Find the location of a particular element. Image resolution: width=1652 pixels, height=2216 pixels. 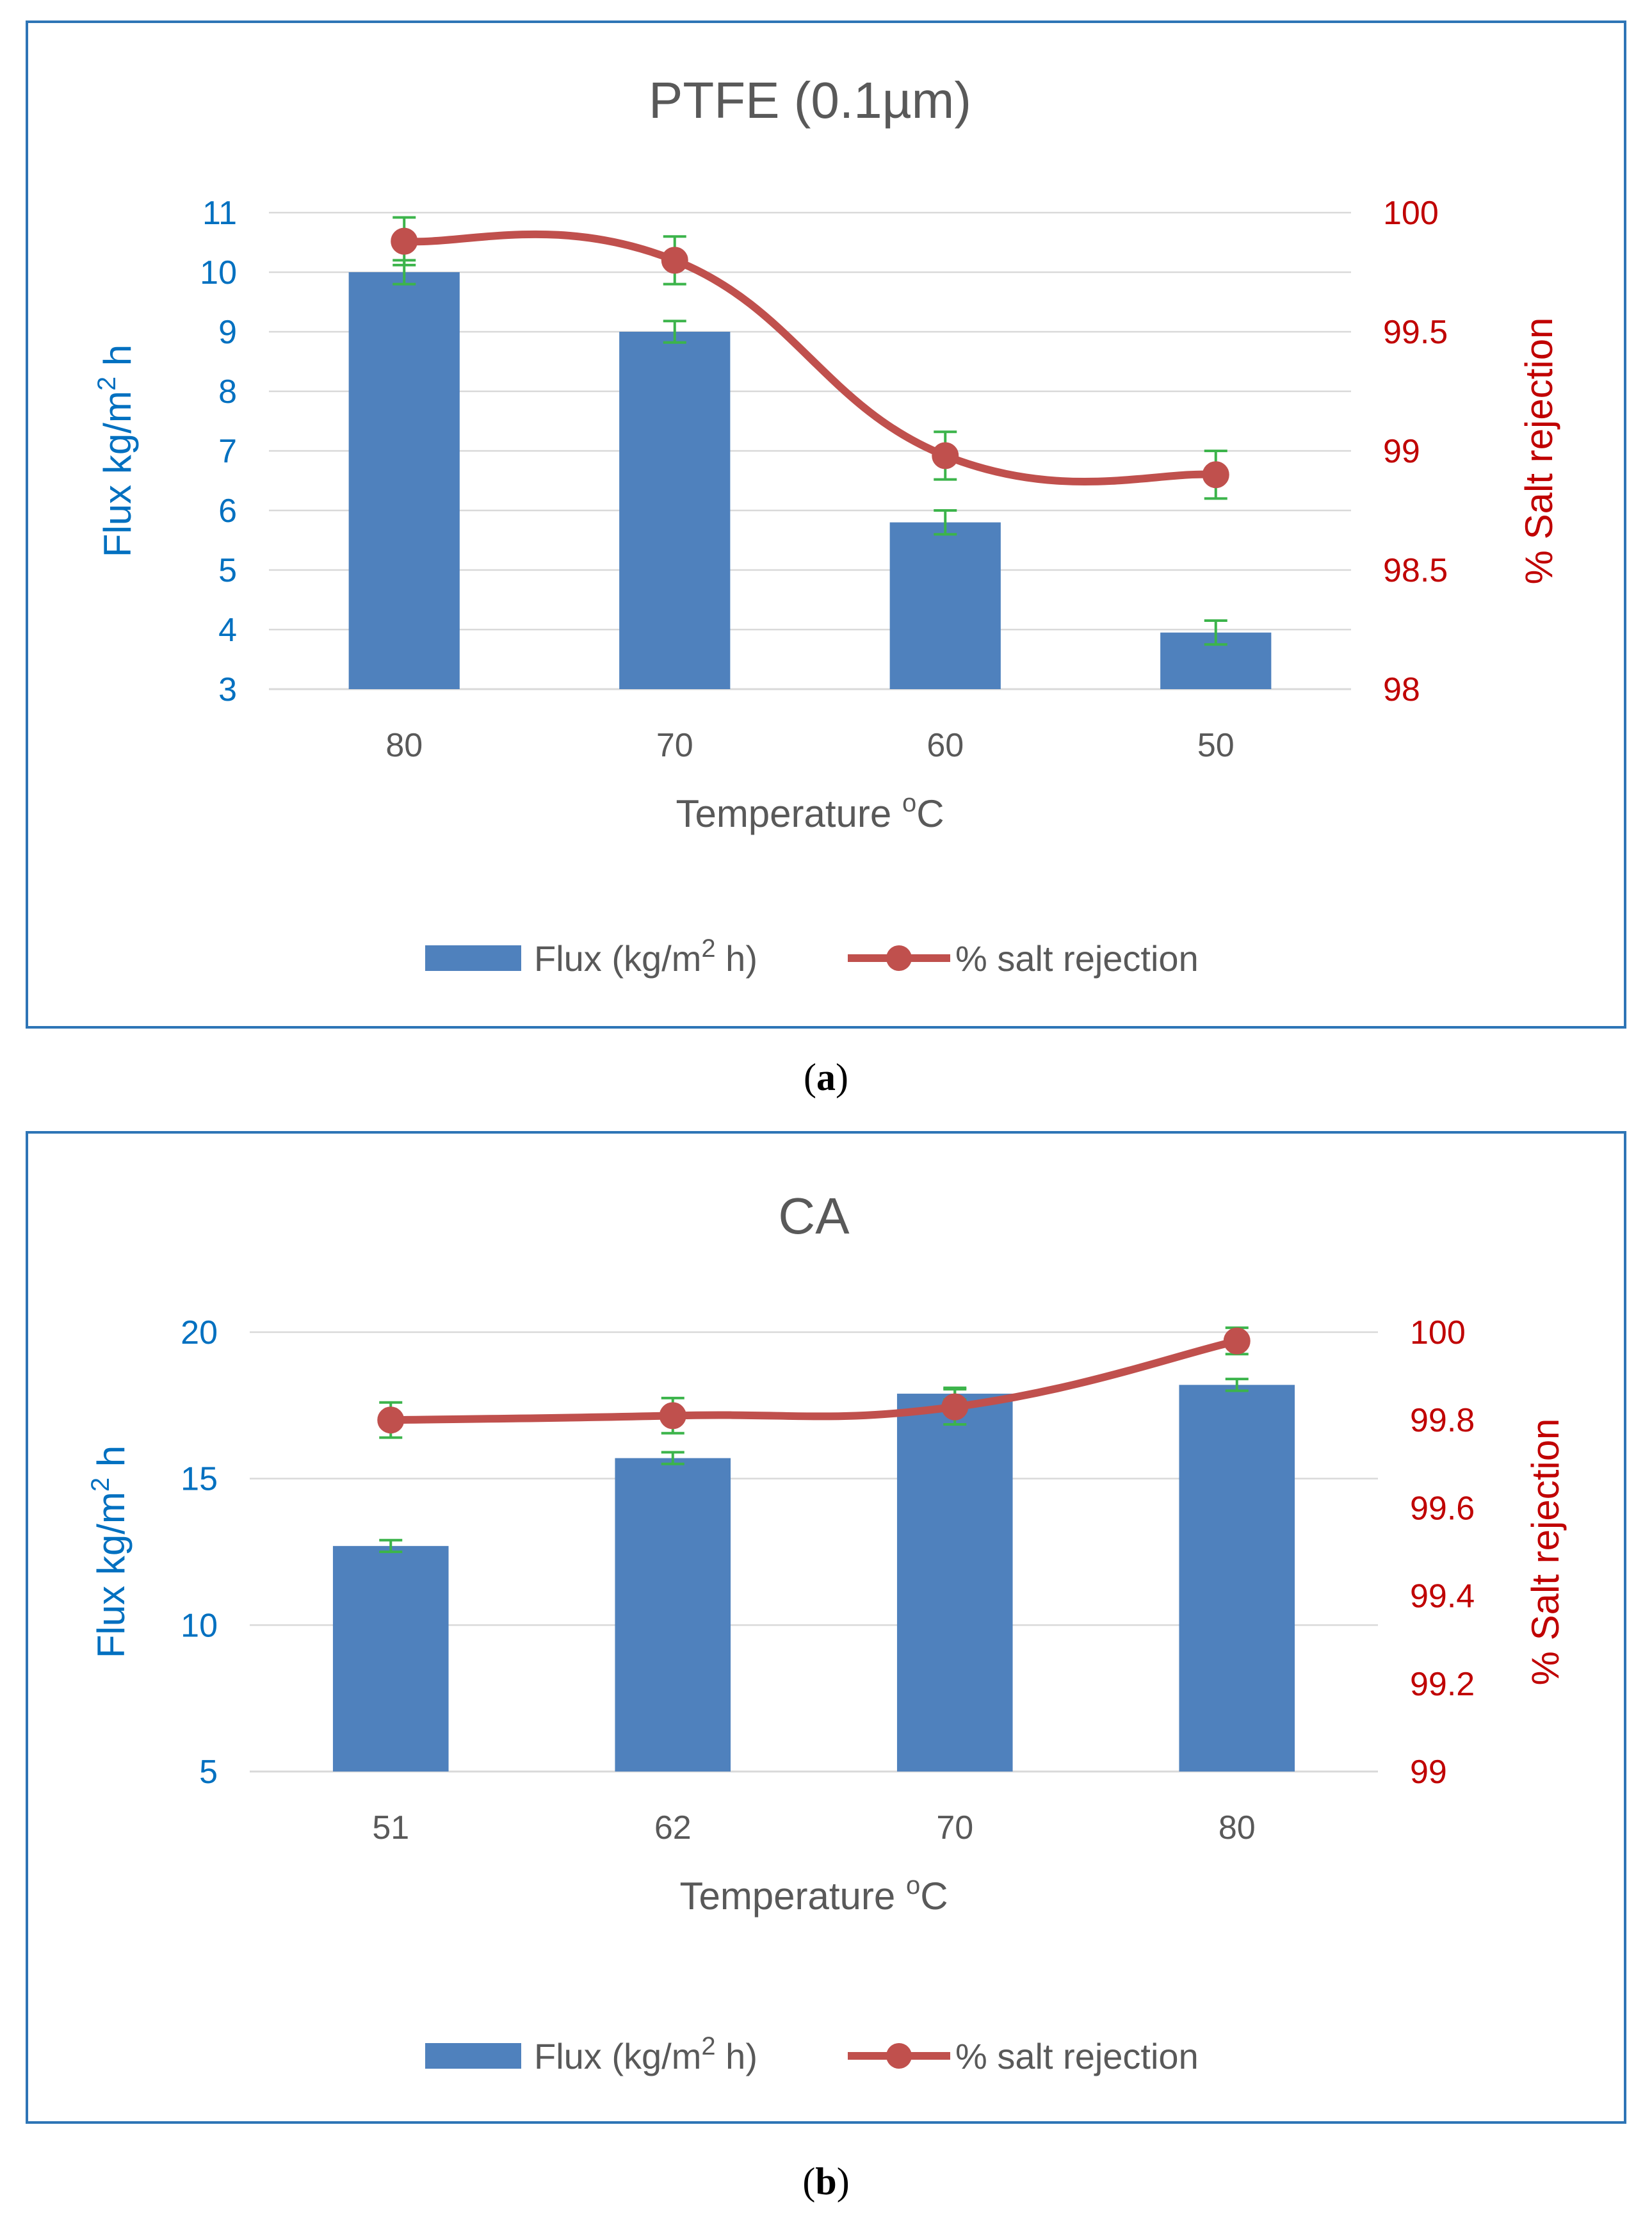

right-axis-tick-label: 99.4 is located at coordinates (1442, 1596).